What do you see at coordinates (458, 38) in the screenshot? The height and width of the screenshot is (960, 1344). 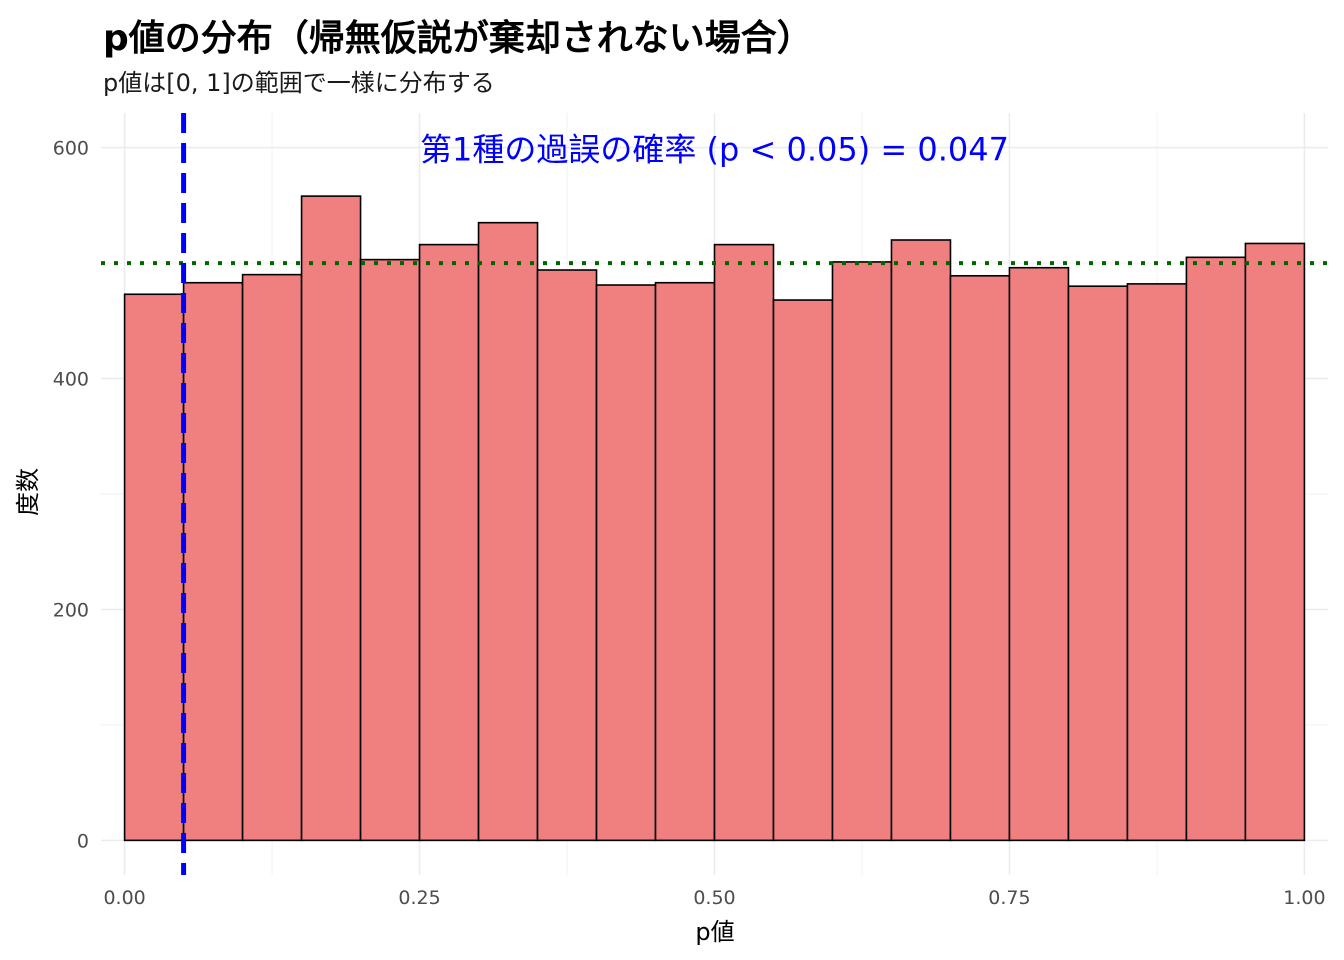 I see `chart-title: p値の分布（帰無仮説が棄却されない場合）` at bounding box center [458, 38].